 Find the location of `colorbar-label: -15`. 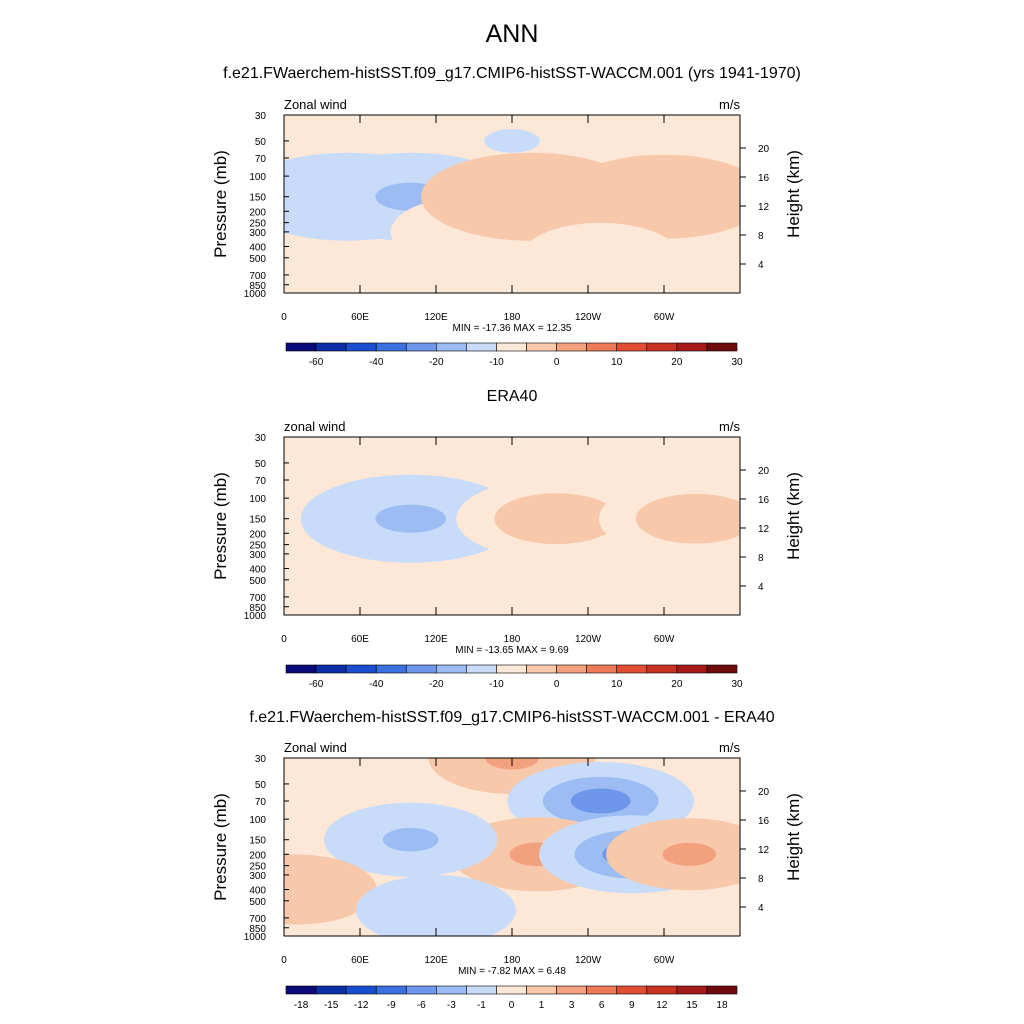

colorbar-label: -15 is located at coordinates (331, 1005).